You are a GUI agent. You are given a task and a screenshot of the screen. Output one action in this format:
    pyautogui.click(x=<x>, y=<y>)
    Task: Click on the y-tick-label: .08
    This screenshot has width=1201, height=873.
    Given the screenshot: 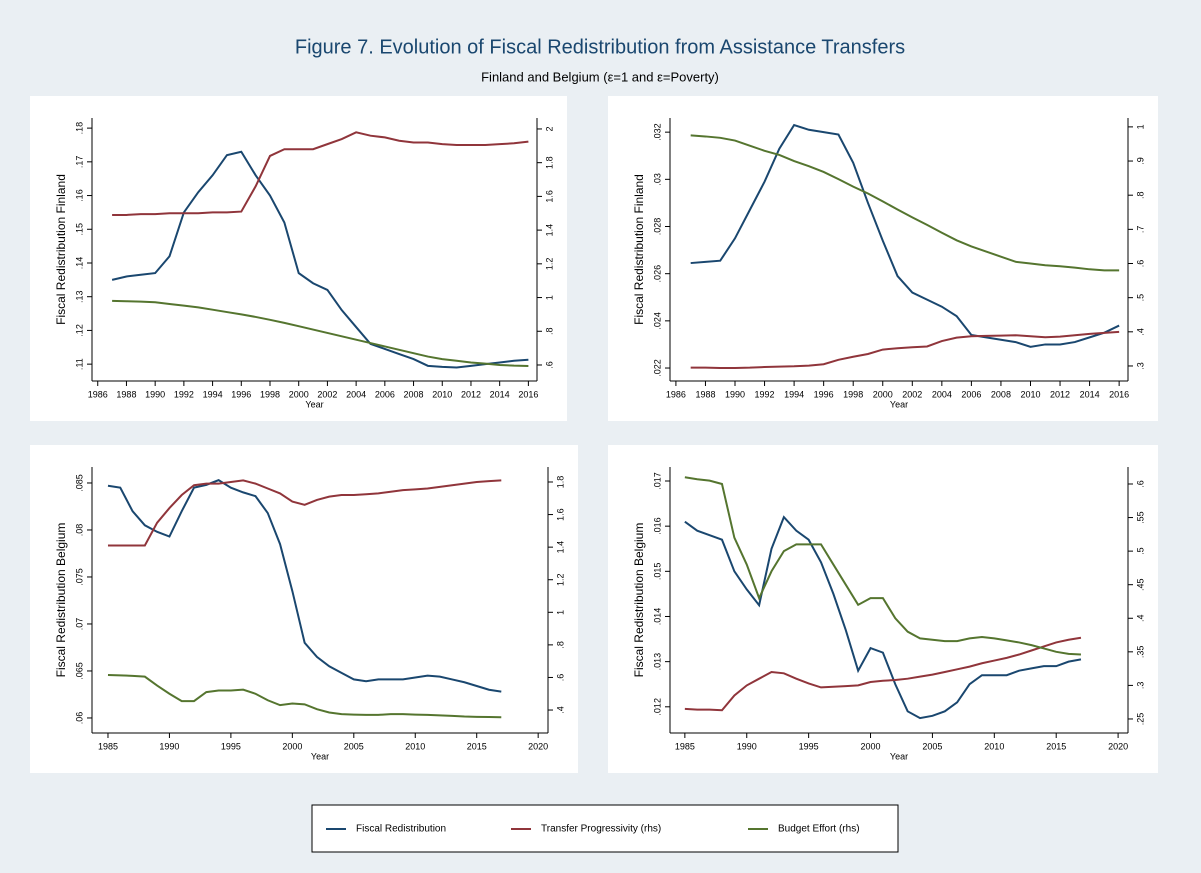 What is the action you would take?
    pyautogui.click(x=79, y=530)
    